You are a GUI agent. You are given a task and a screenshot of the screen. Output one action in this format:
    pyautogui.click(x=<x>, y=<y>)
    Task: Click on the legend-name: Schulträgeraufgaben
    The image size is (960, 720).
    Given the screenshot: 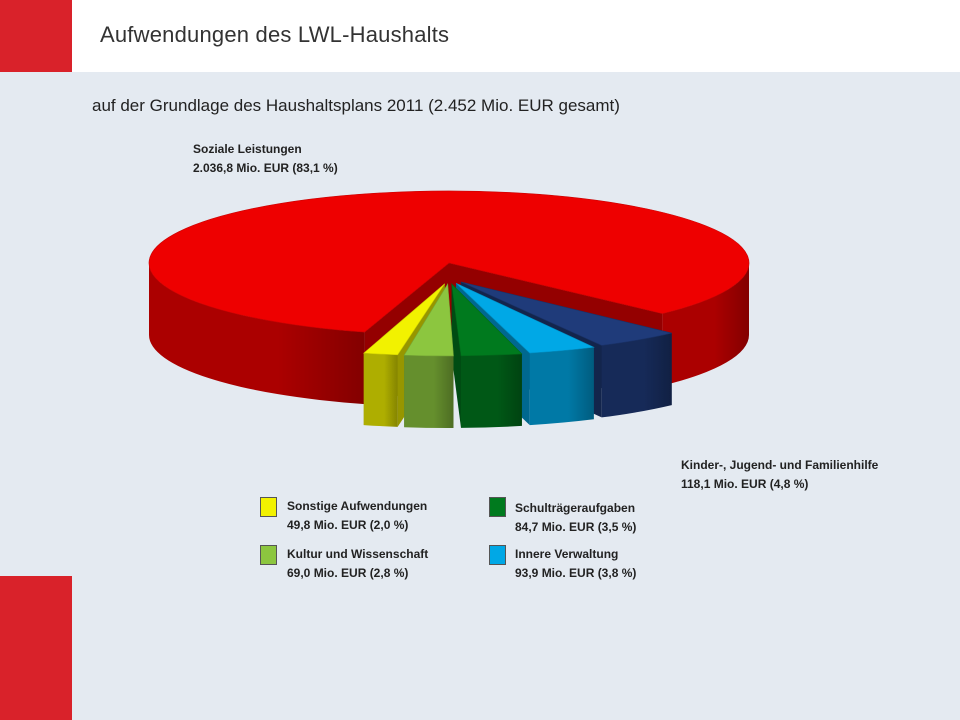 What is the action you would take?
    pyautogui.click(x=575, y=508)
    